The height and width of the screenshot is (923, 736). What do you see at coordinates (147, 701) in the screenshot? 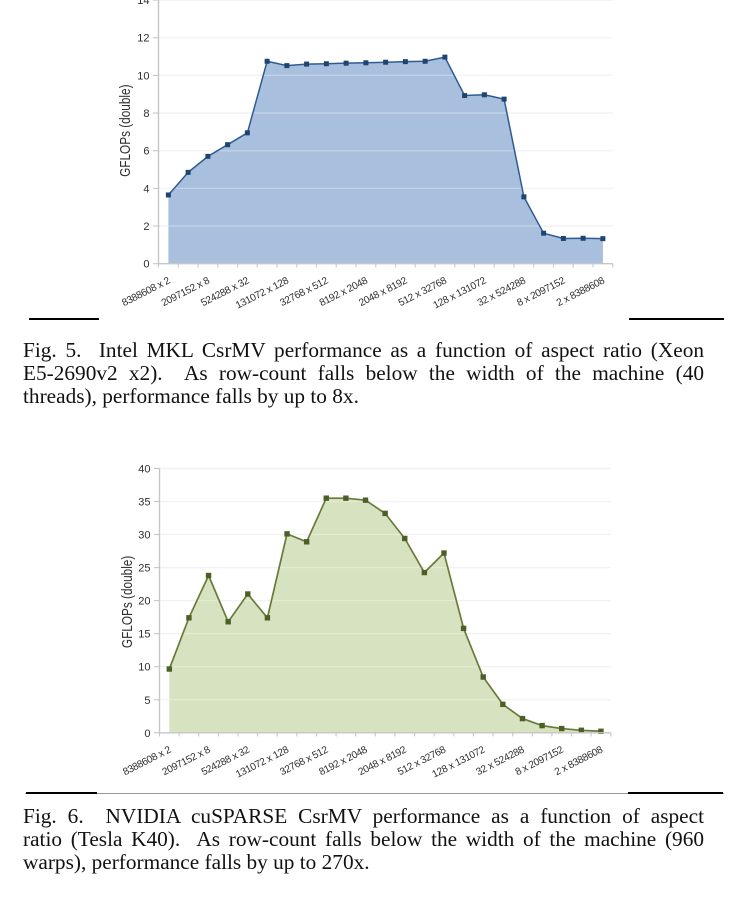
I see `svg-text: 5` at bounding box center [147, 701].